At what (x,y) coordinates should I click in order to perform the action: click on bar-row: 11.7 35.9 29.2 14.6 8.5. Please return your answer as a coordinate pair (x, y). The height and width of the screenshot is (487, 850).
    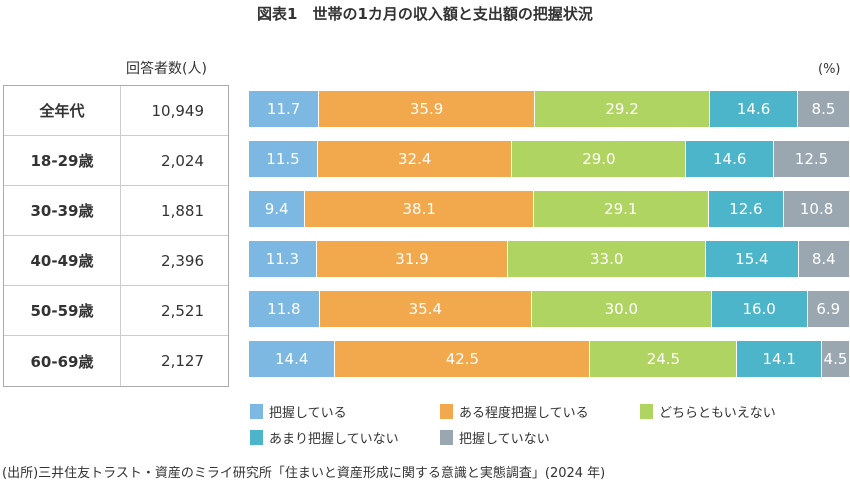
    Looking at the image, I should click on (549, 109).